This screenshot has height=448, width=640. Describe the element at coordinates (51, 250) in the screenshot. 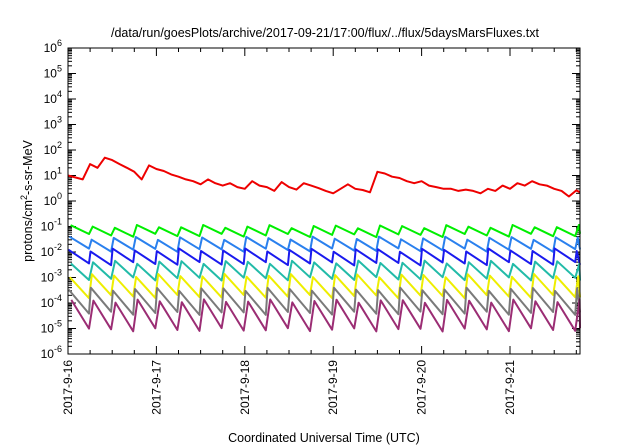

I see `y-tick-label: 10⁻²` at that location.